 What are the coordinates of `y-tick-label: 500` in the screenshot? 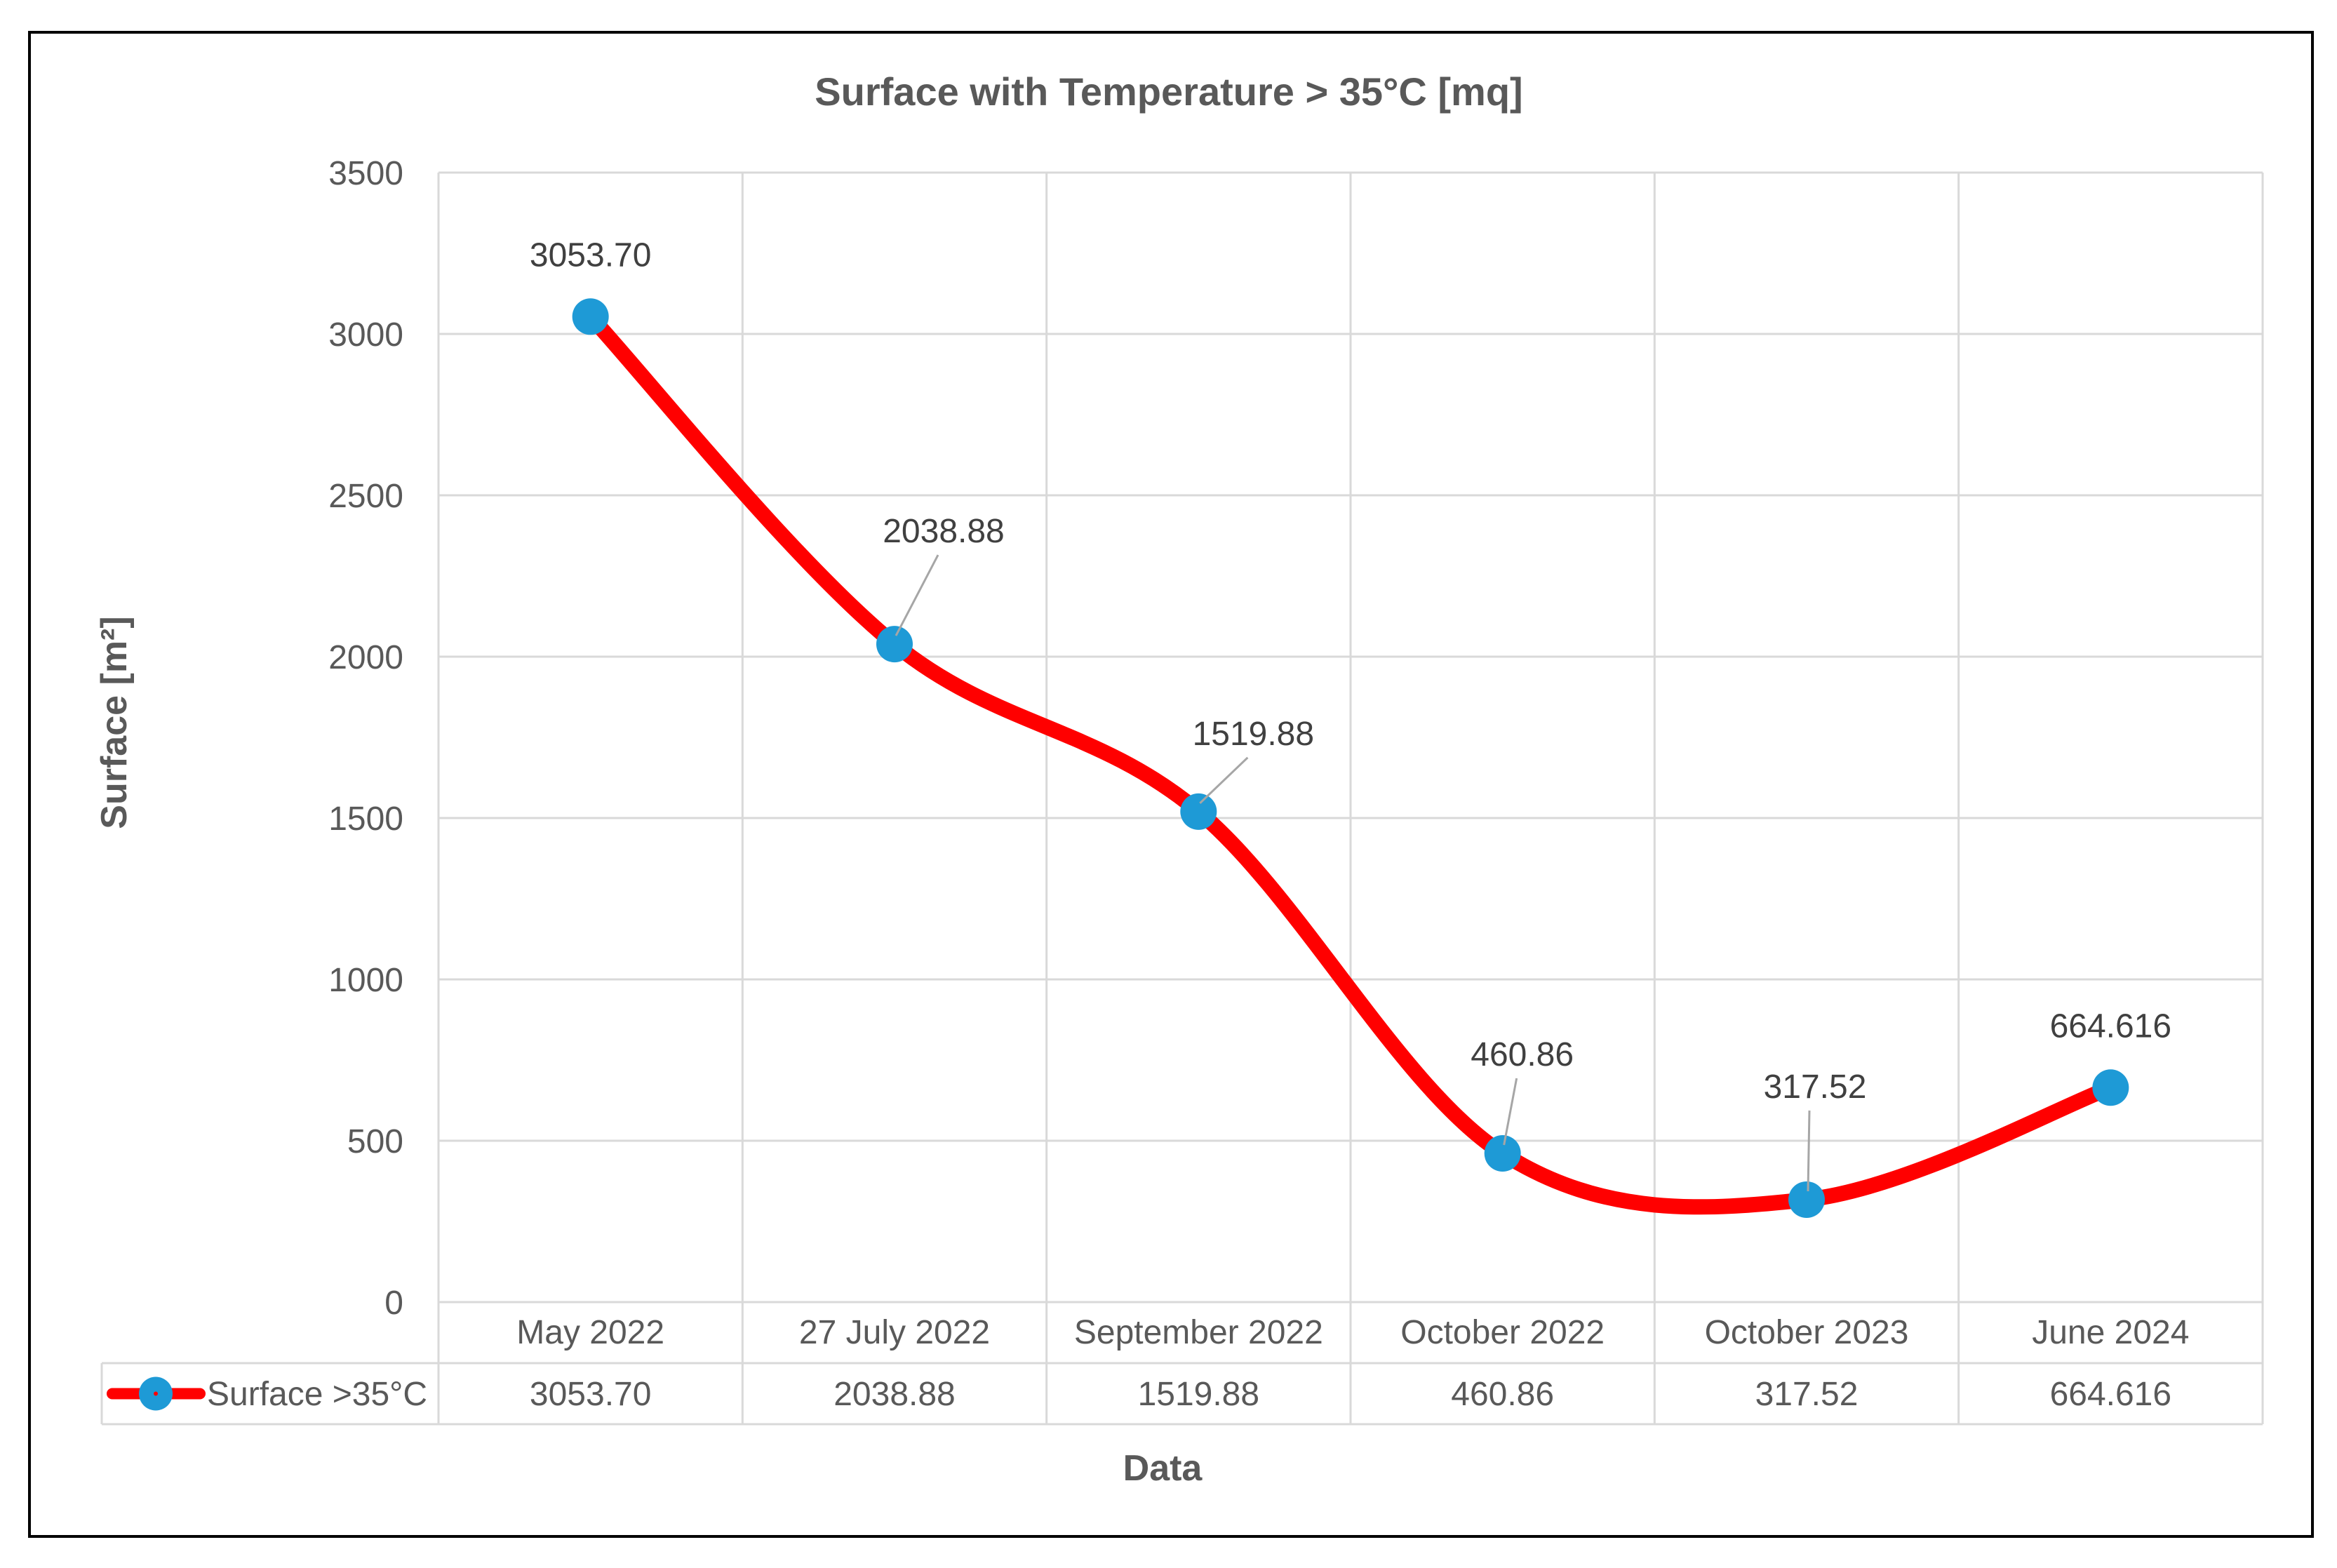 It's located at (375, 1142).